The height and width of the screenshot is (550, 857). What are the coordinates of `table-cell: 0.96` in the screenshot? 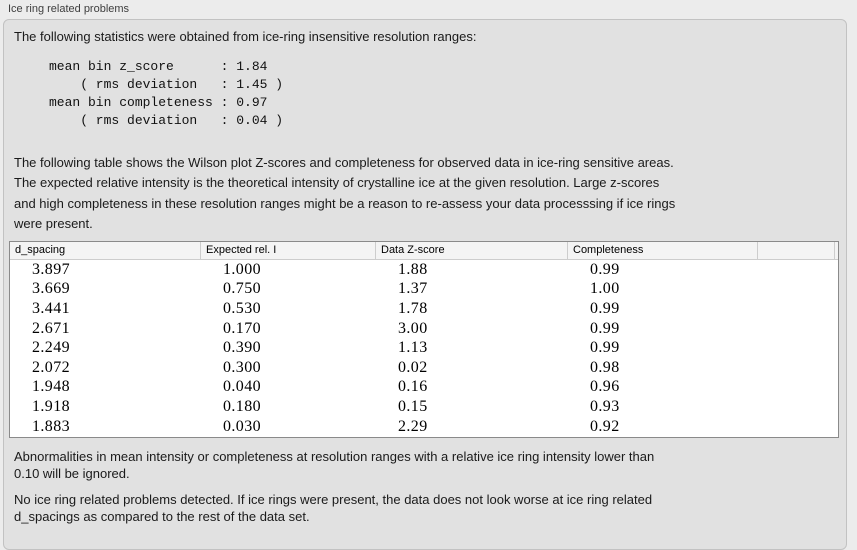 It's located at (605, 387).